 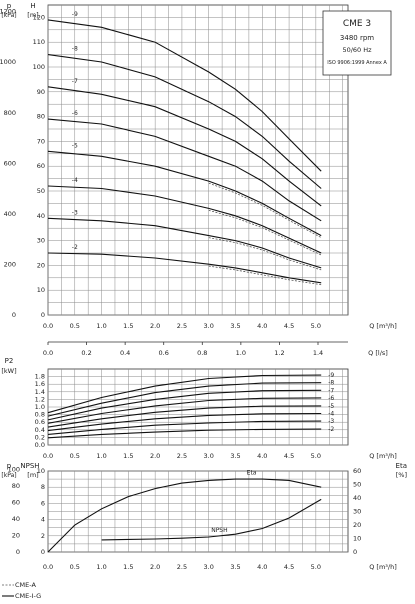 I want to click on eta-label: Eta, so click(x=401, y=466).